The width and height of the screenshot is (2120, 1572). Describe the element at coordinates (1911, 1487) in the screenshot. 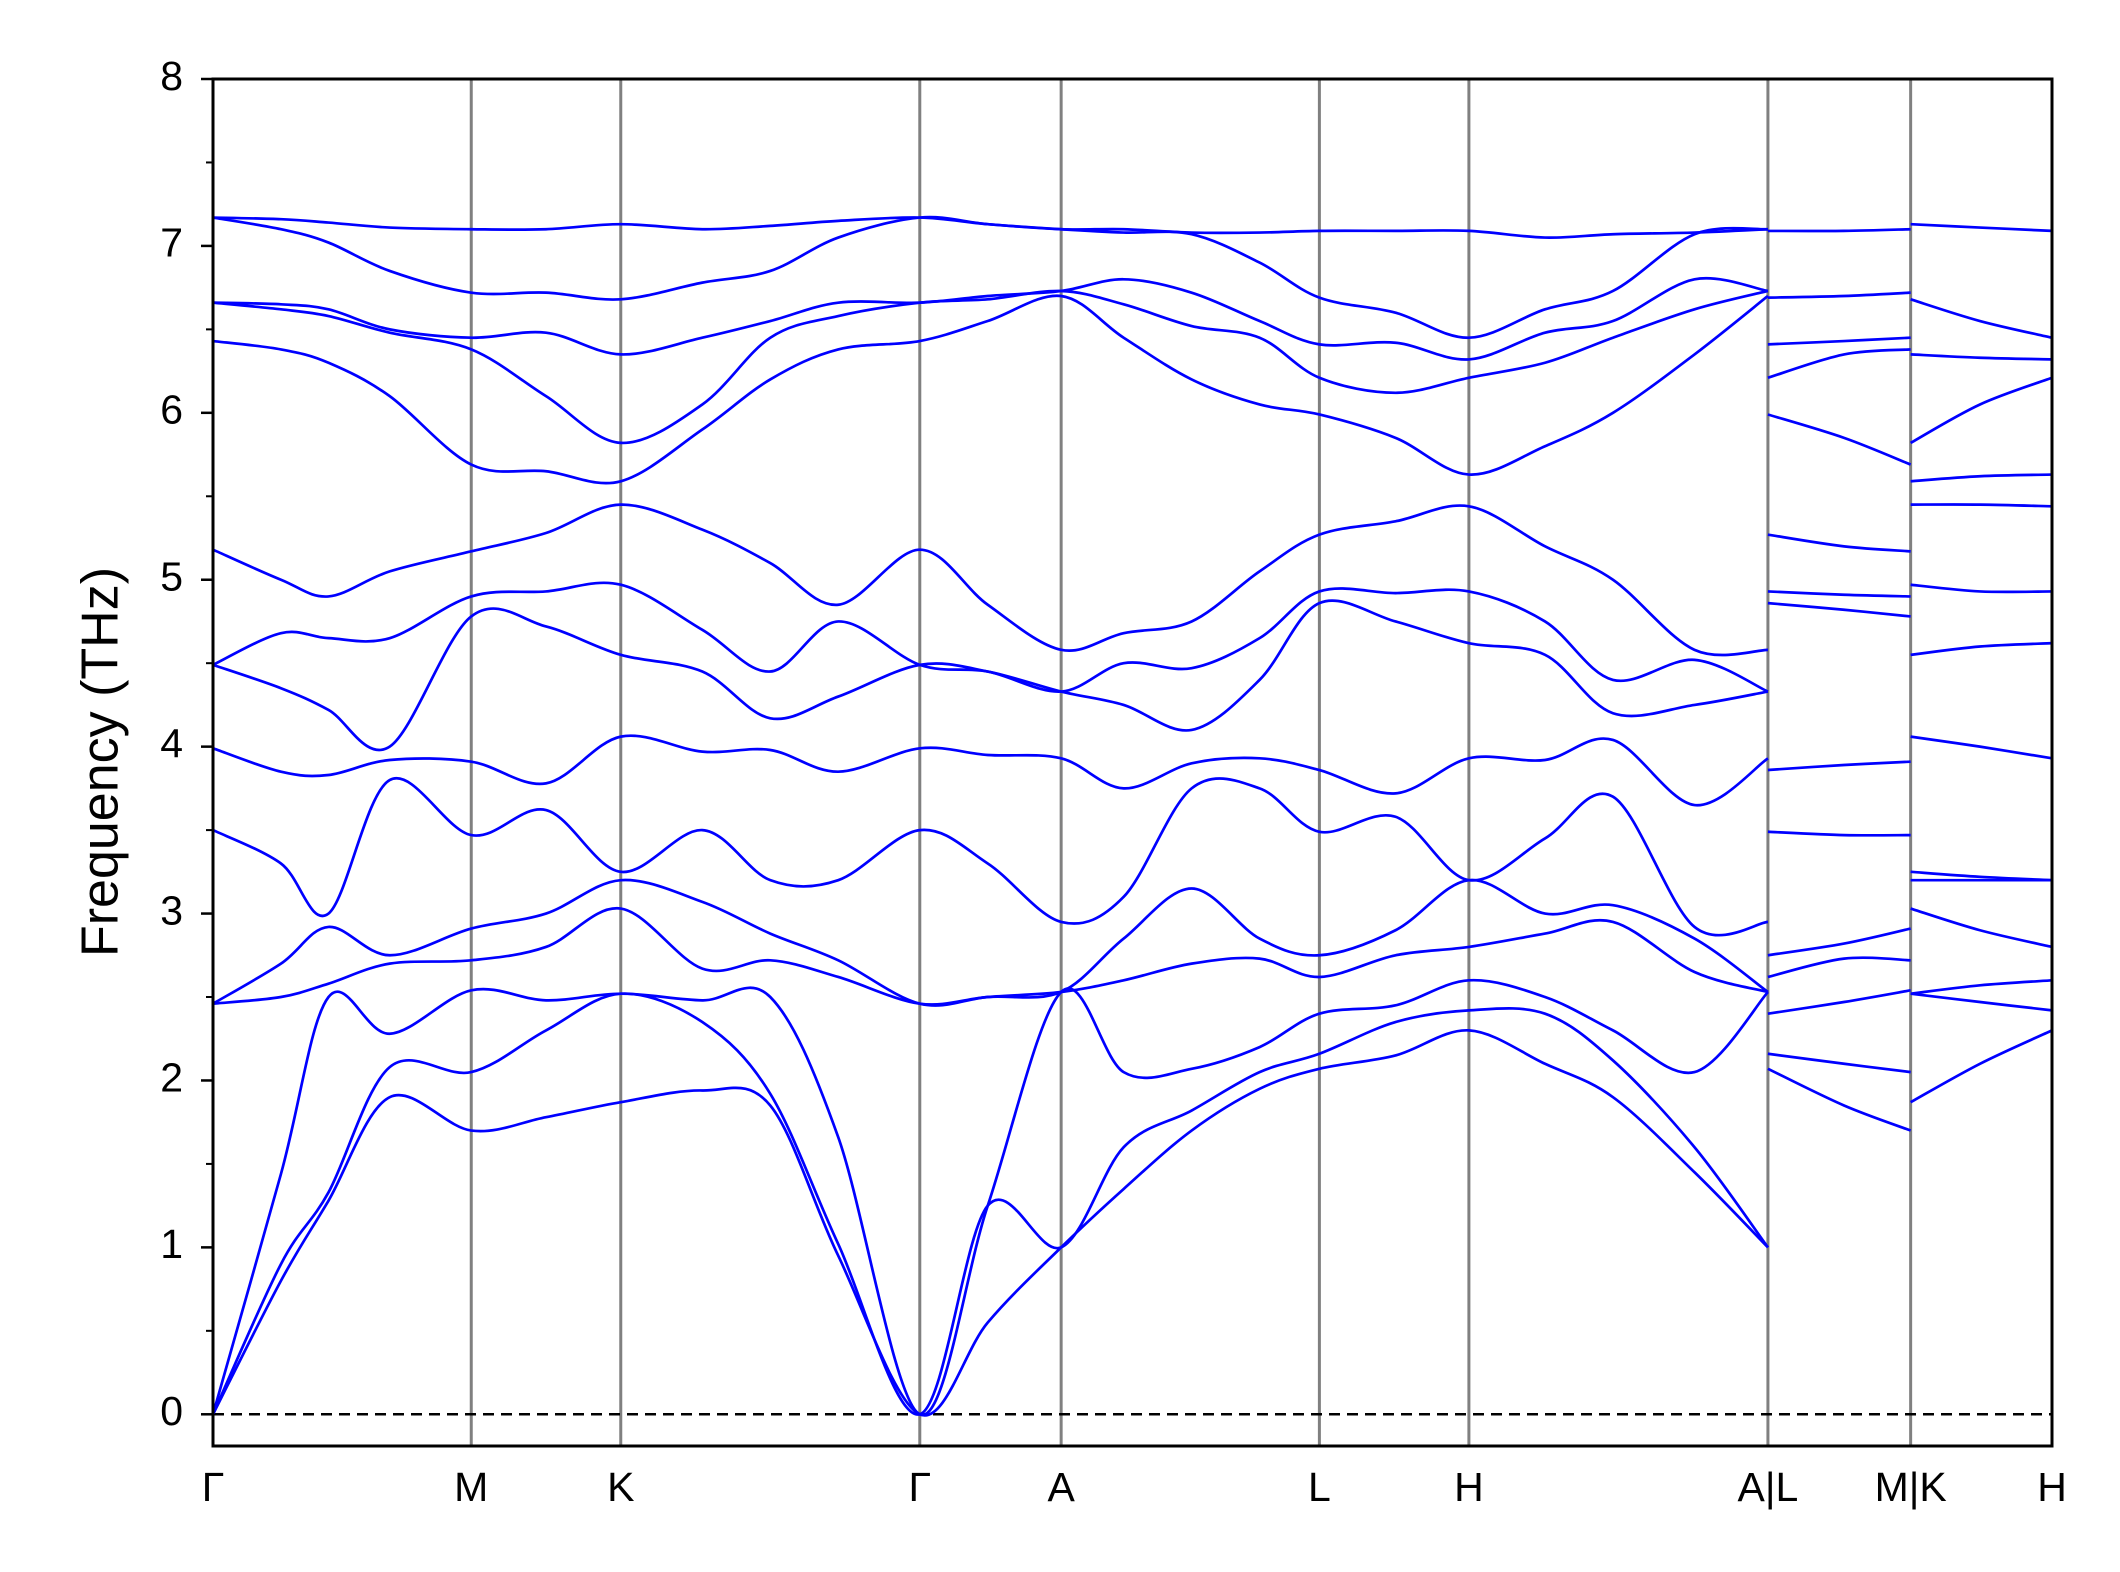

I see `x-tick-label: M|K` at that location.